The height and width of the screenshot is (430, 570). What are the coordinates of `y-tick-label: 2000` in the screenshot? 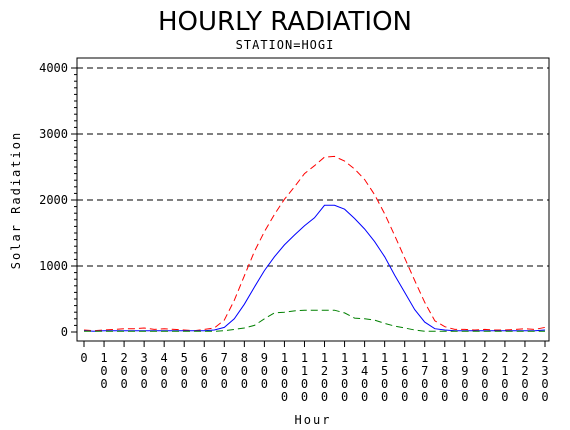 It's located at (53, 200).